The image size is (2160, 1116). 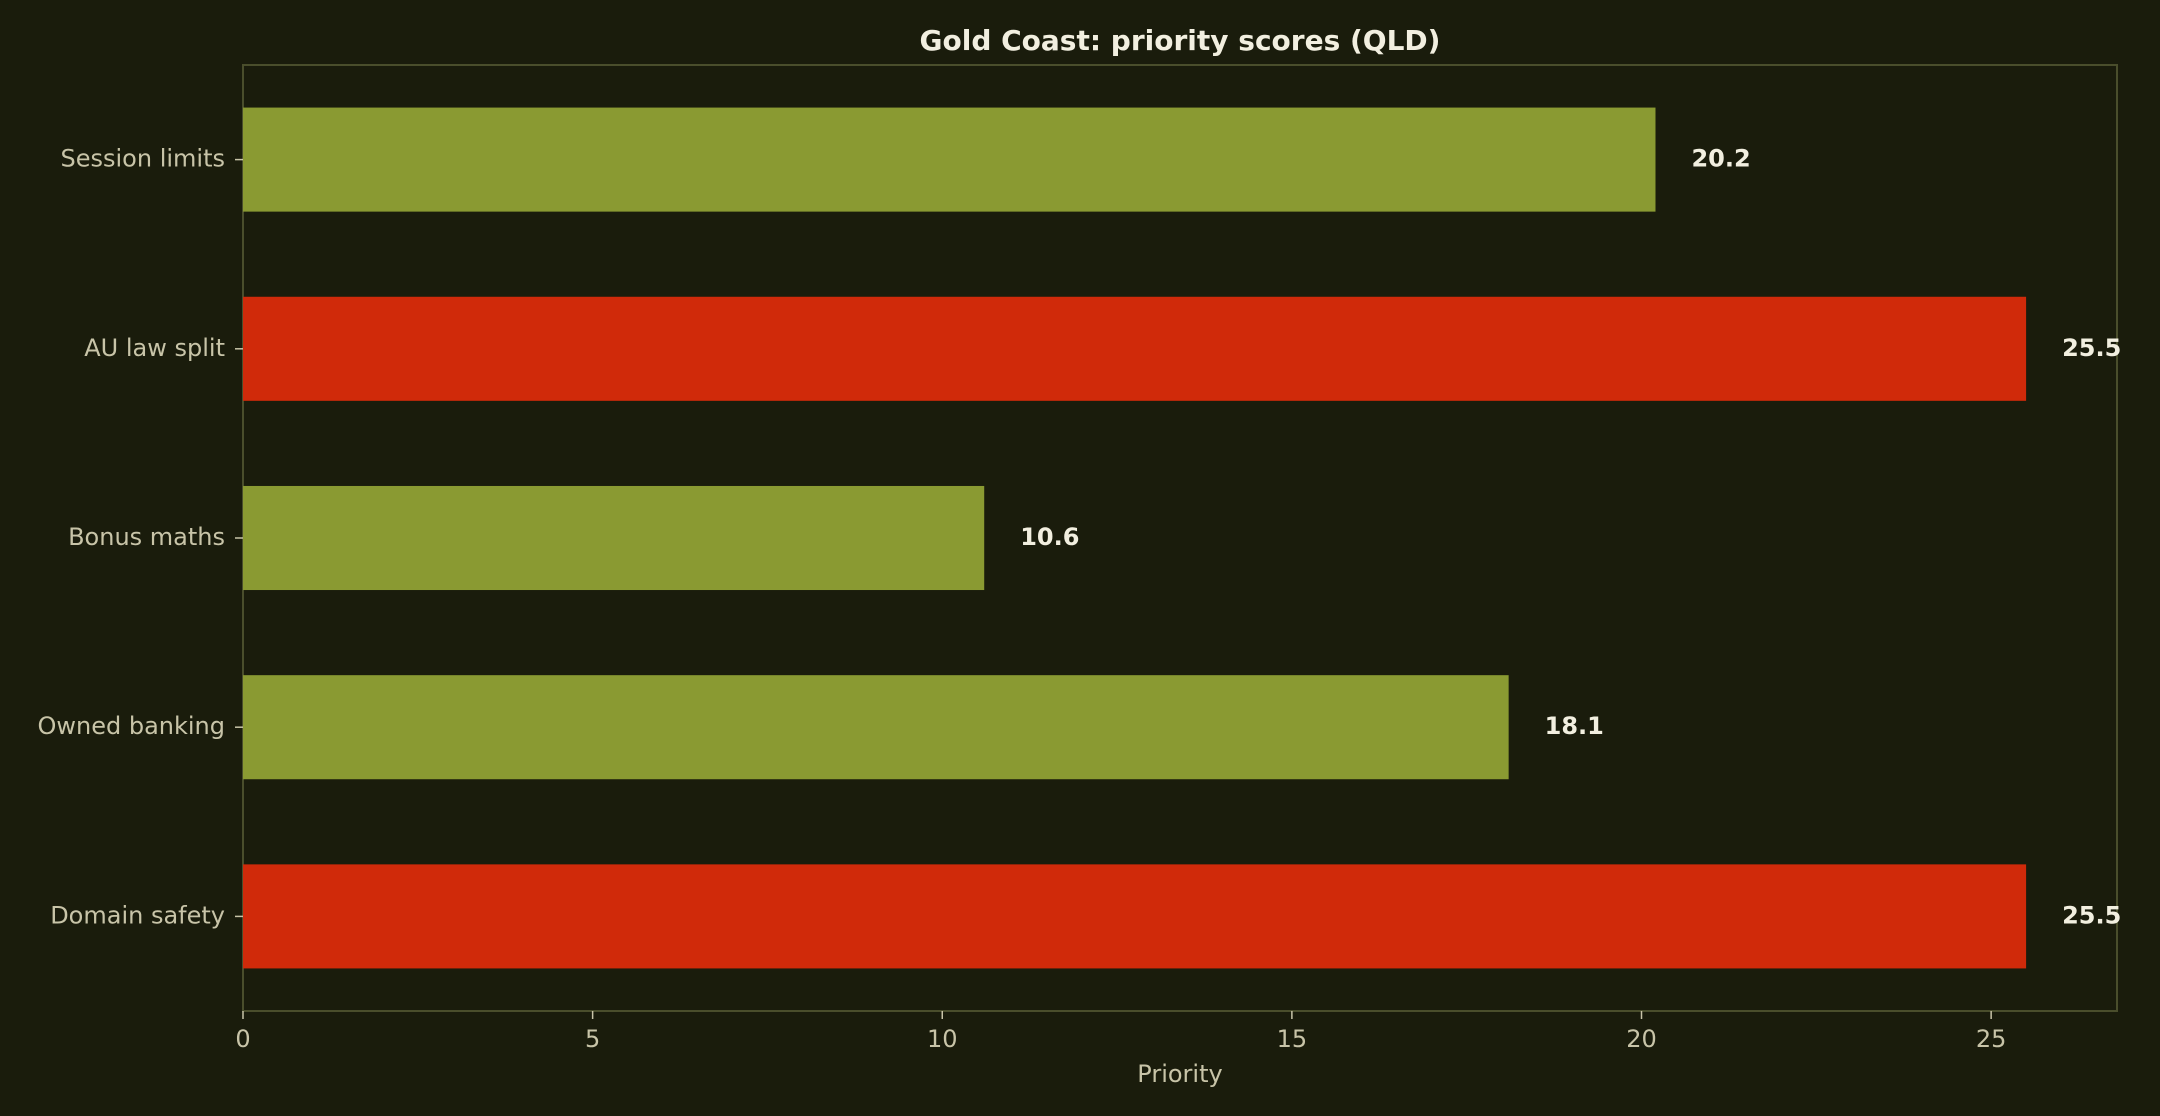 I want to click on y-tick-label: Owned banking, so click(x=131, y=726).